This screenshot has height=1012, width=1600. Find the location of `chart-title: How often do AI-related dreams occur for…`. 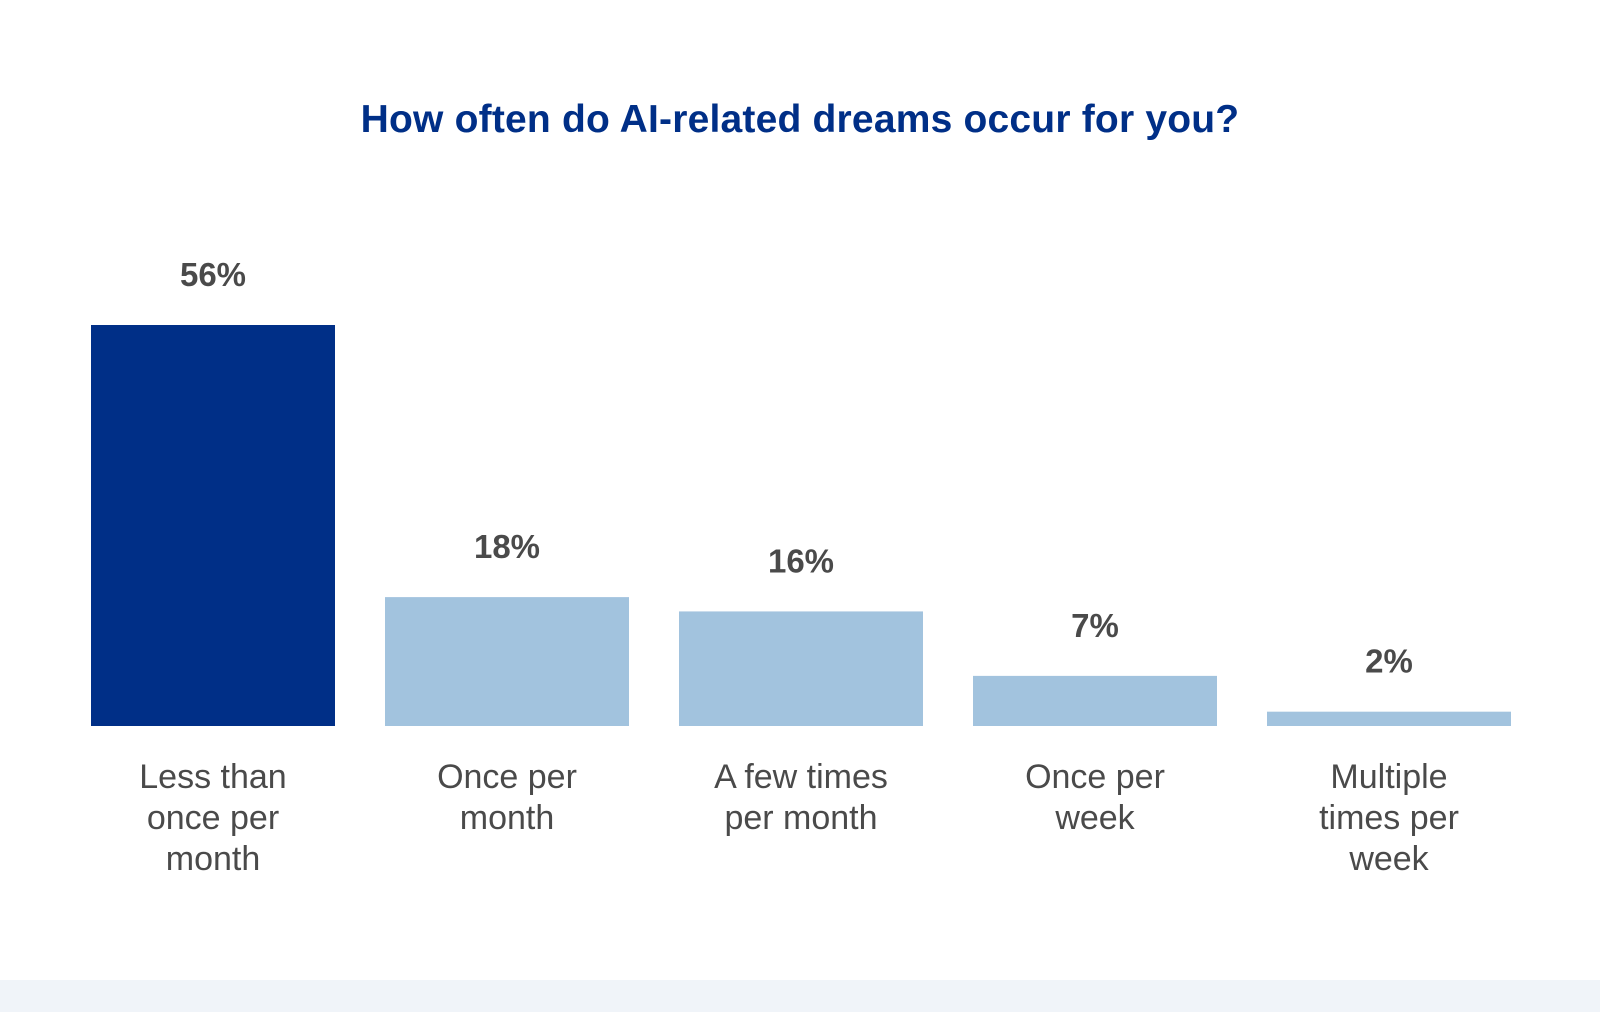

chart-title: How often do AI-related dreams occur for… is located at coordinates (800, 119).